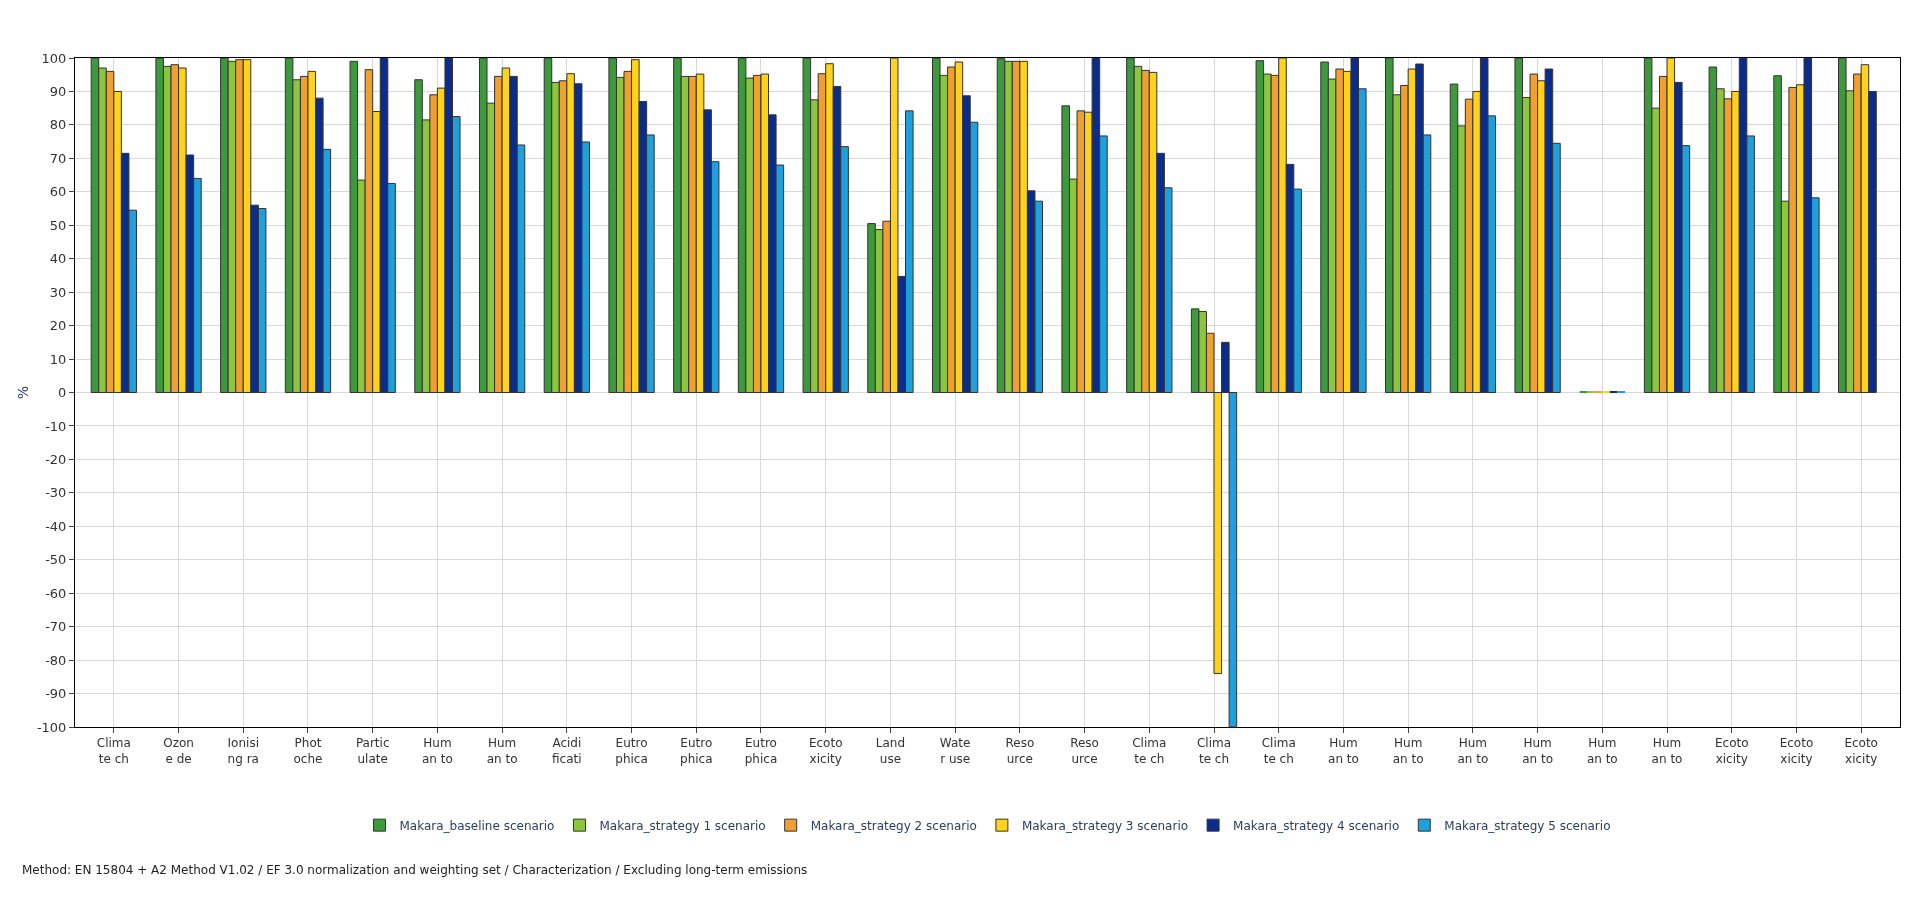 The image size is (1915, 902). What do you see at coordinates (56, 593) in the screenshot?
I see `y-tick-label: -60` at bounding box center [56, 593].